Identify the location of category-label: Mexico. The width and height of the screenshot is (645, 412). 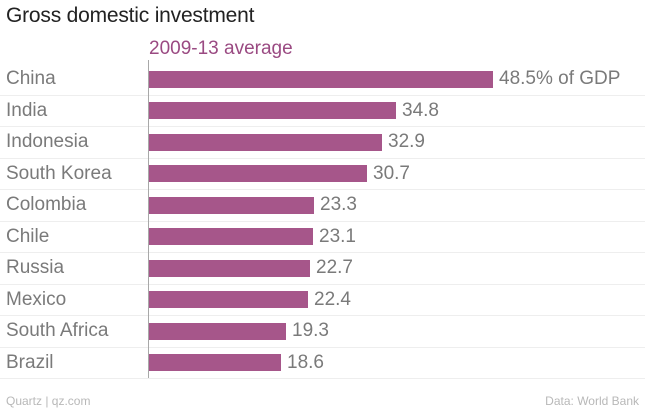
(36, 299).